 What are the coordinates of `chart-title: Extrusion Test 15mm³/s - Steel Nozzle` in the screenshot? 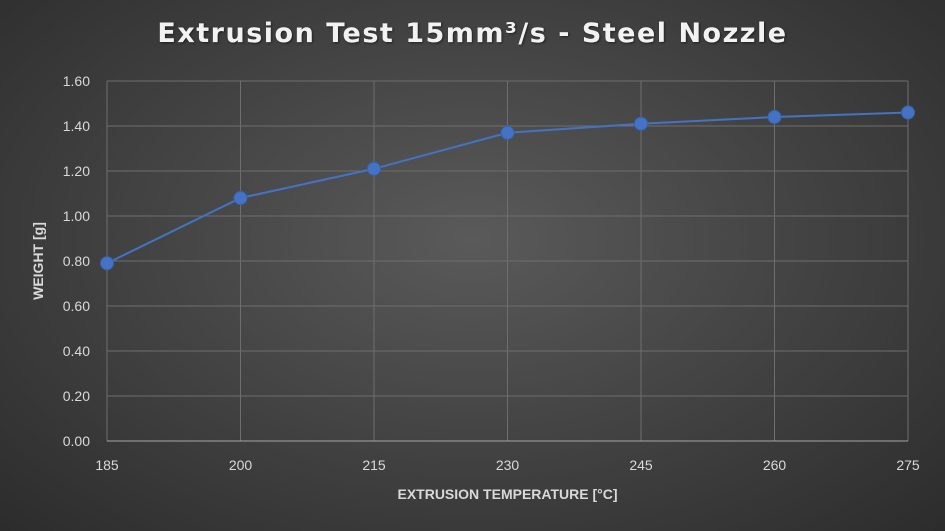 It's located at (472, 33).